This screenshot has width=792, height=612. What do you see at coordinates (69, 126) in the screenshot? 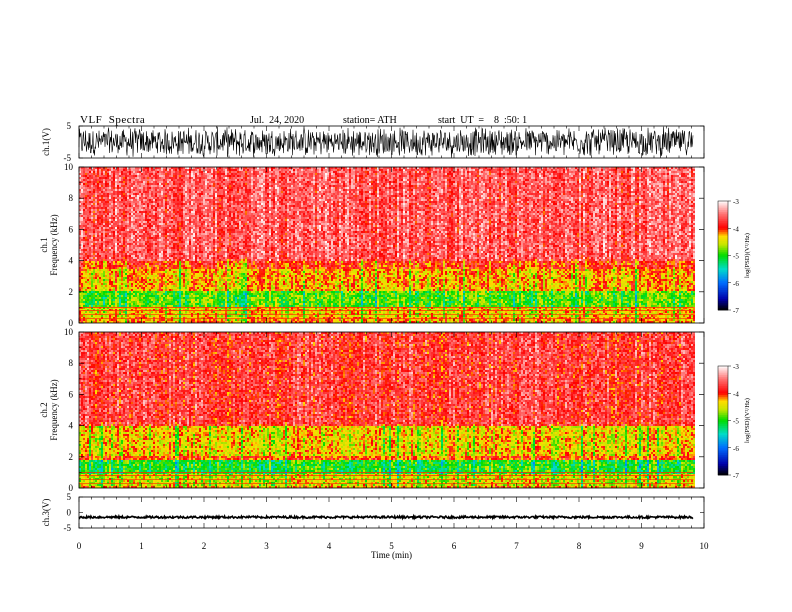
I see `waveform-1-ytick-label: 5` at bounding box center [69, 126].